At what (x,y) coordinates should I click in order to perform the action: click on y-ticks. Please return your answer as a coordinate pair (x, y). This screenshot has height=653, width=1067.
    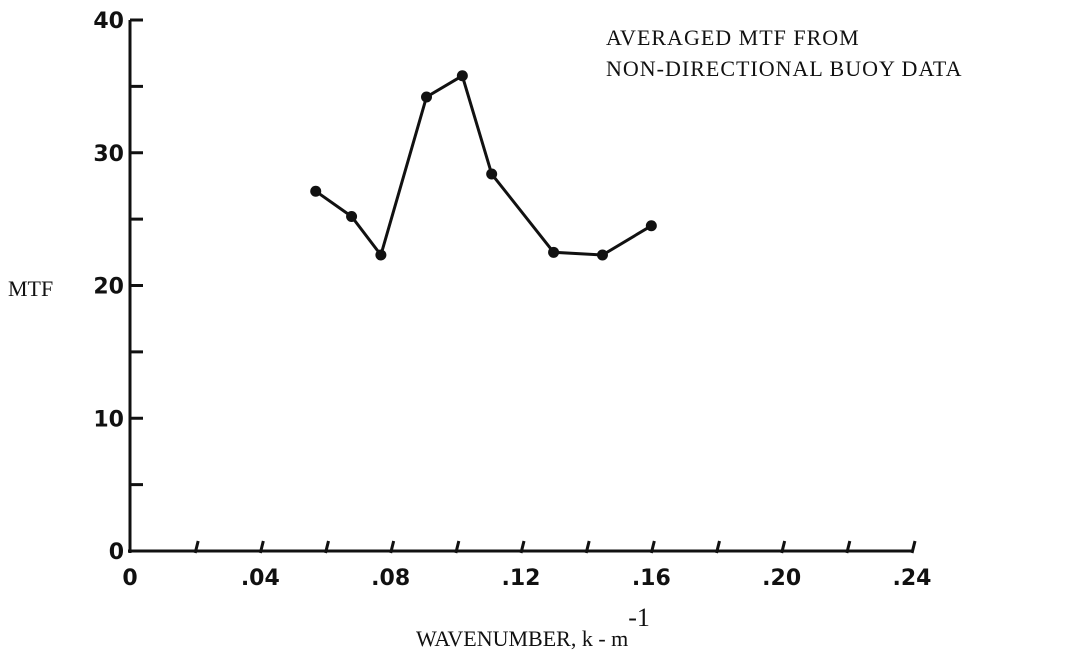
    Looking at the image, I should click on (136, 252).